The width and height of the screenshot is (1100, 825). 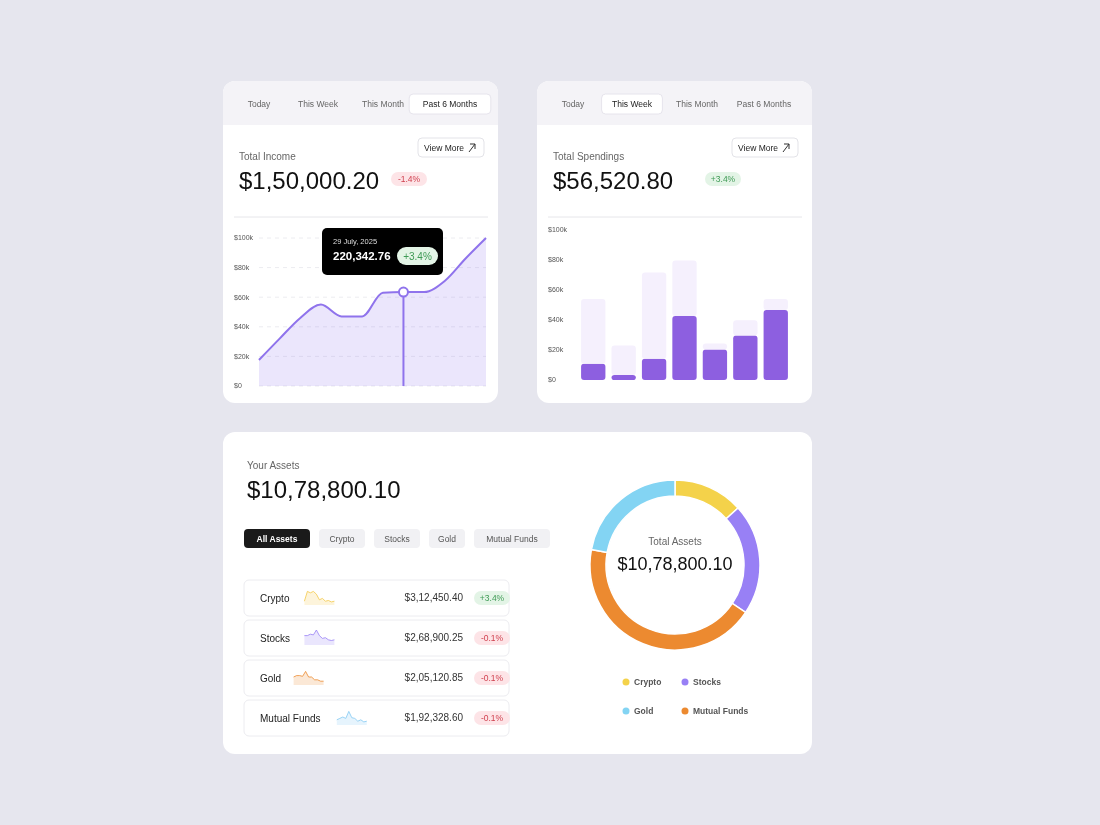 What do you see at coordinates (273, 465) in the screenshot?
I see `text: Your Assets` at bounding box center [273, 465].